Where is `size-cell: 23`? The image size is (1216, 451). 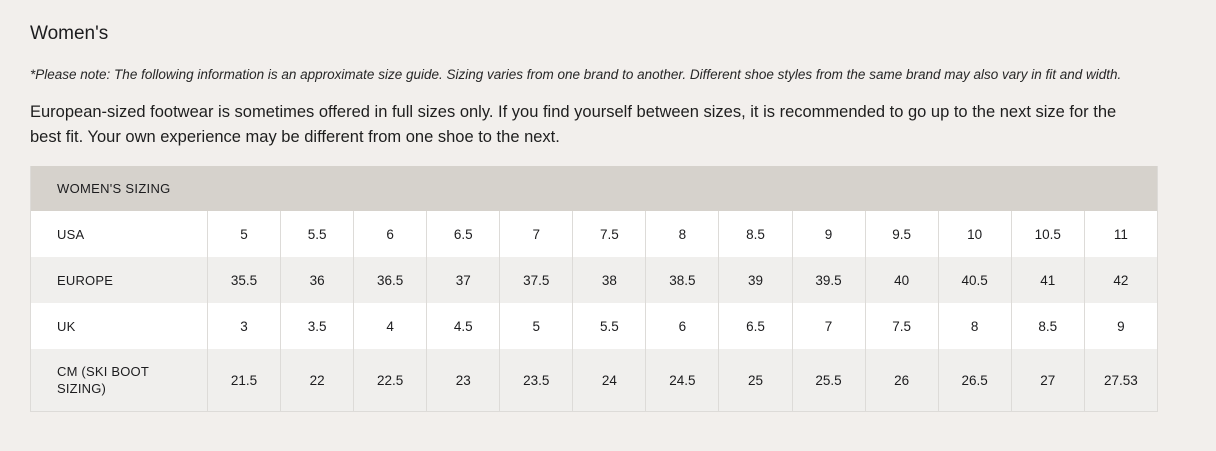
size-cell: 23 is located at coordinates (462, 380).